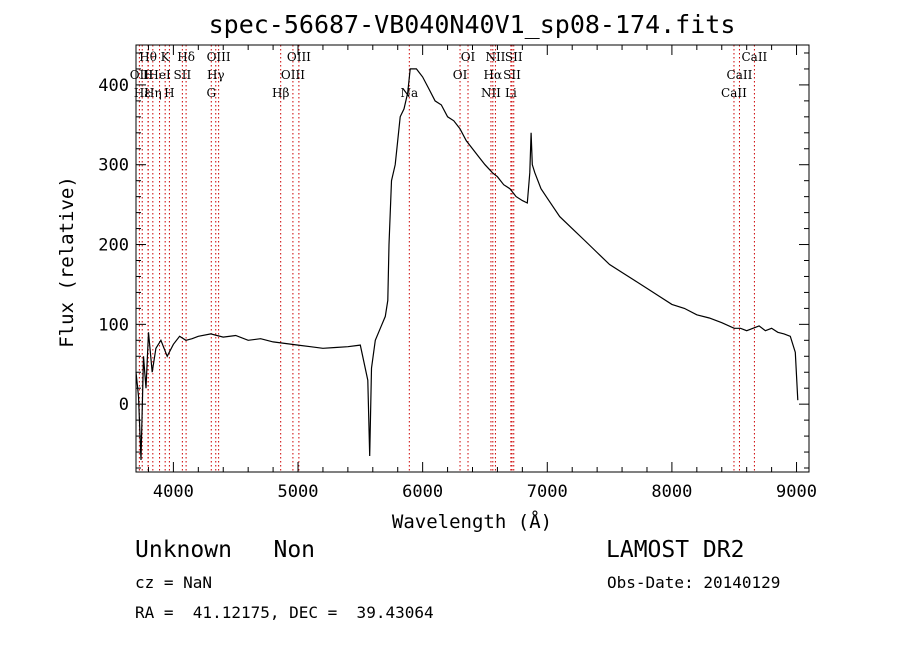  Describe the element at coordinates (113, 86) in the screenshot. I see `y-tick-label: 400` at that location.